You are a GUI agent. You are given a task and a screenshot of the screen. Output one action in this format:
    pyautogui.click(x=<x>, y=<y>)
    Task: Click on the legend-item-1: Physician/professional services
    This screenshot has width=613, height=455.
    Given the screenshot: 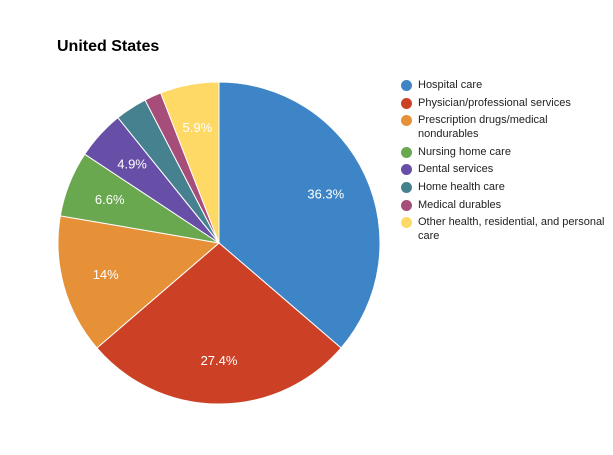 What is the action you would take?
    pyautogui.click(x=503, y=103)
    